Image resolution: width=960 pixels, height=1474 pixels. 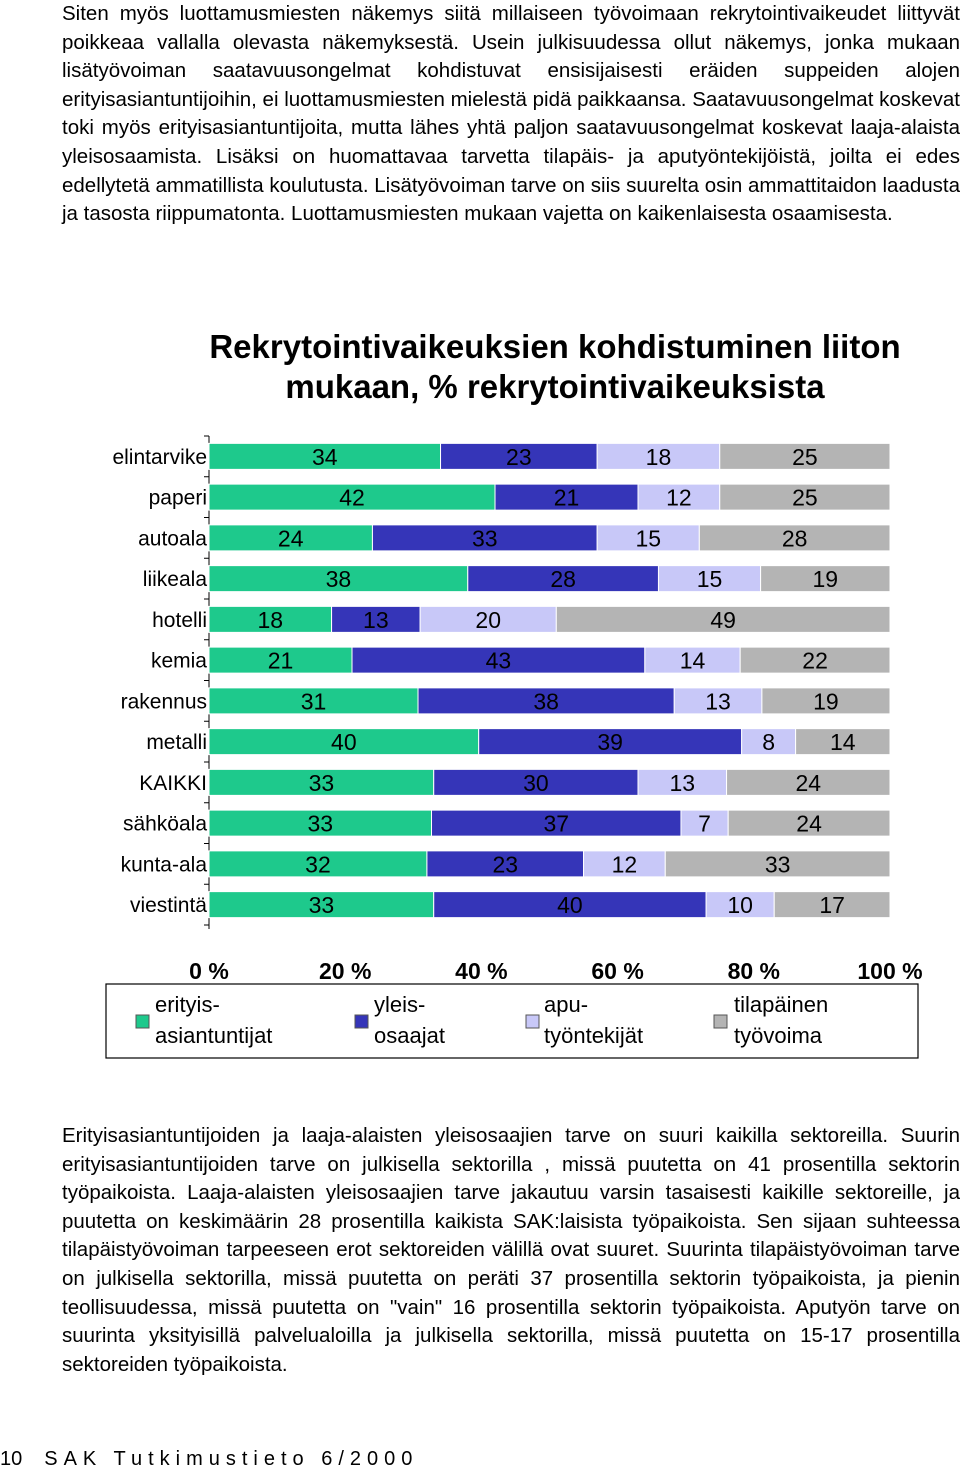 I want to click on data-label: 39, so click(x=610, y=742).